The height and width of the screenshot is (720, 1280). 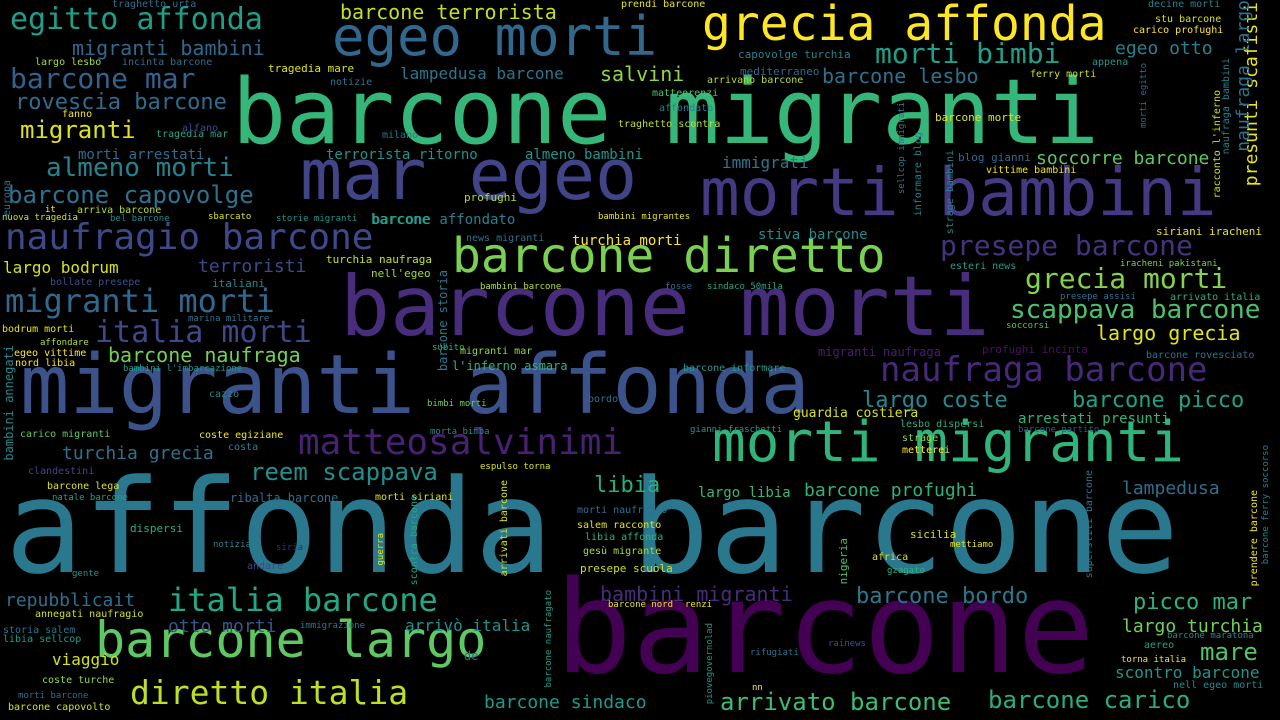 What do you see at coordinates (510, 366) in the screenshot?
I see `cloud-word: l'inferno asmara` at bounding box center [510, 366].